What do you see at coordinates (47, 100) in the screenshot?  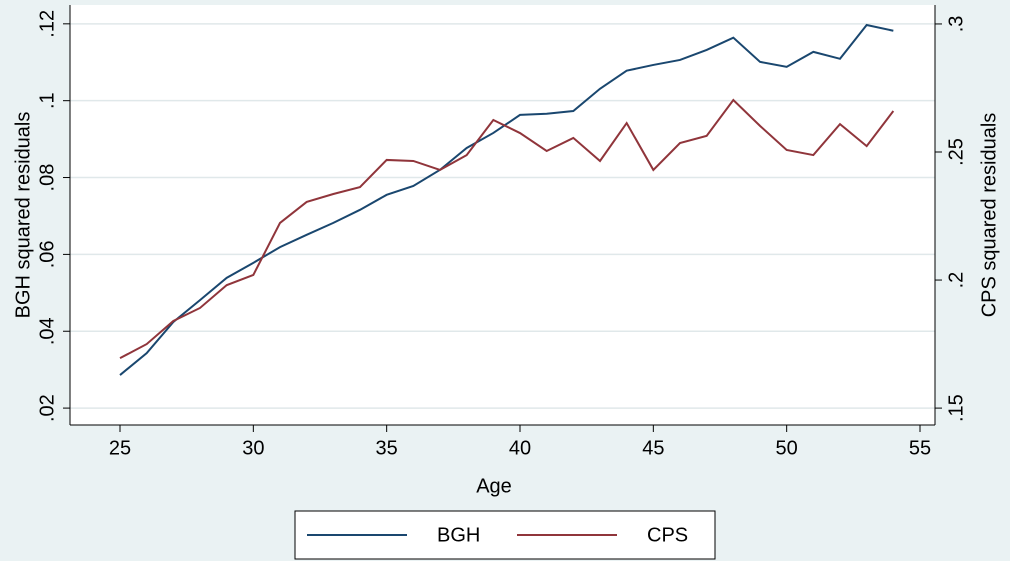 I see `y-tick-label: .1` at bounding box center [47, 100].